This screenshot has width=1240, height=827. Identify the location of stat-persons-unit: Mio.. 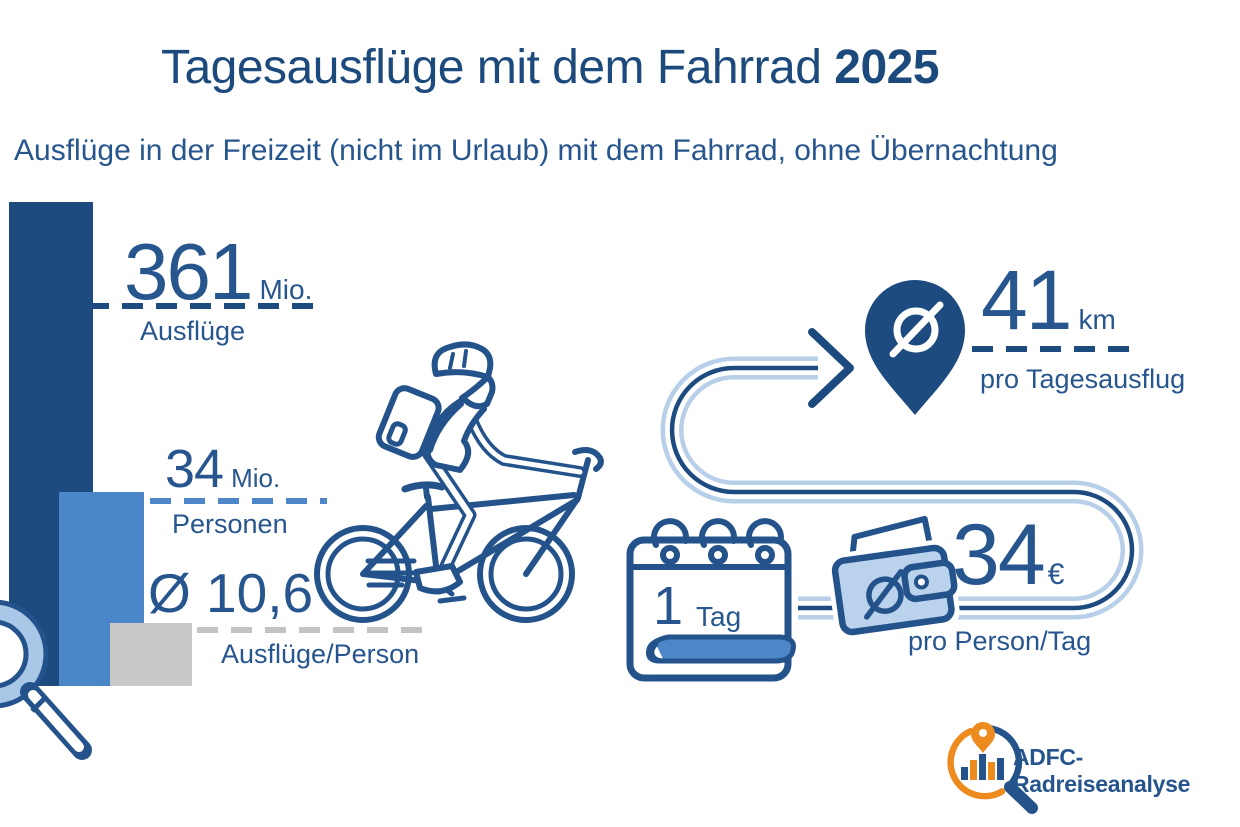
(256, 478).